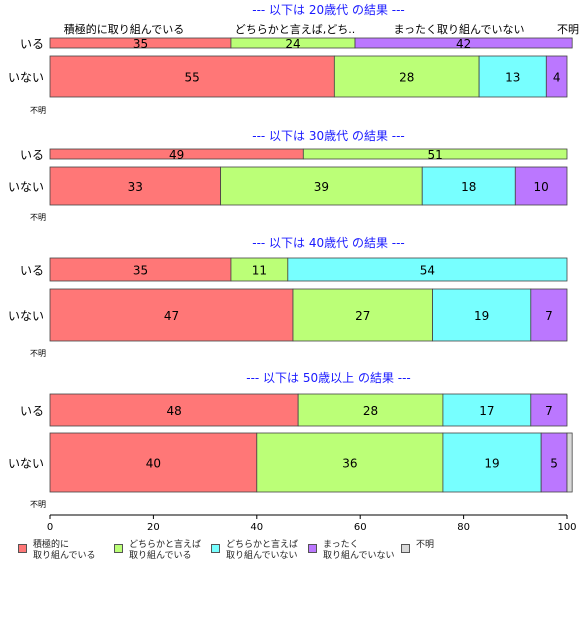 The width and height of the screenshot is (580, 636). I want to click on data-label: 48, so click(173, 411).